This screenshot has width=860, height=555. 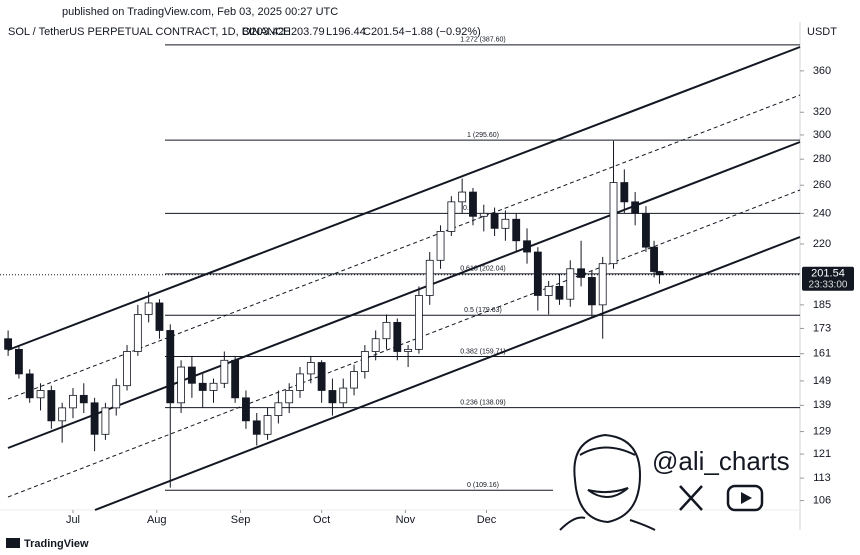 I want to click on y-tick-label: 173, so click(x=822, y=328).